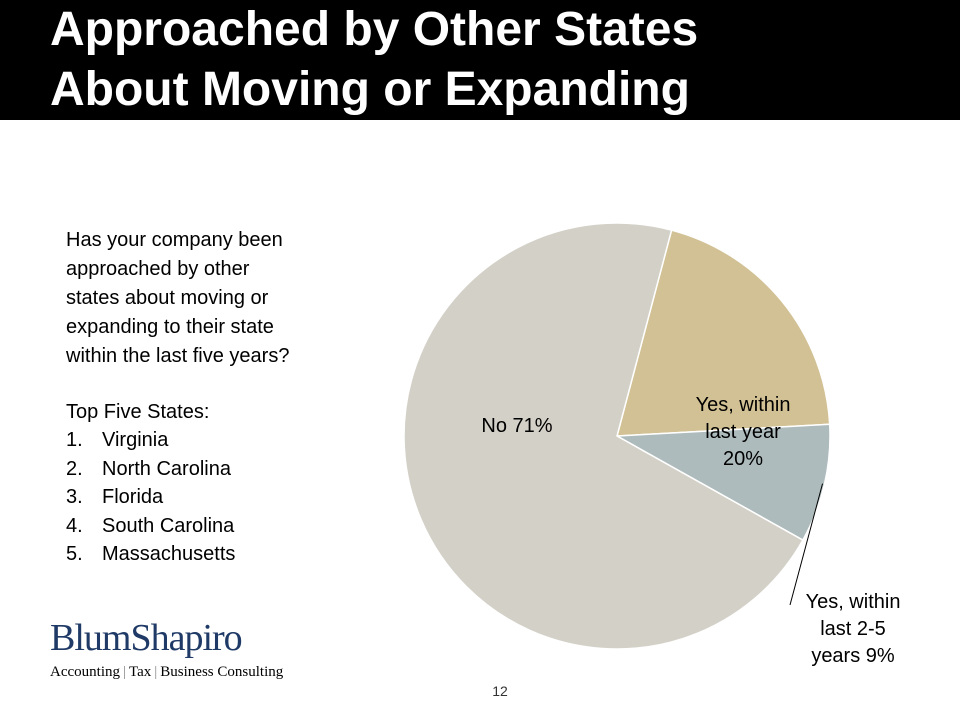 The image size is (960, 720). What do you see at coordinates (74, 468) in the screenshot?
I see `state-number: 2.` at bounding box center [74, 468].